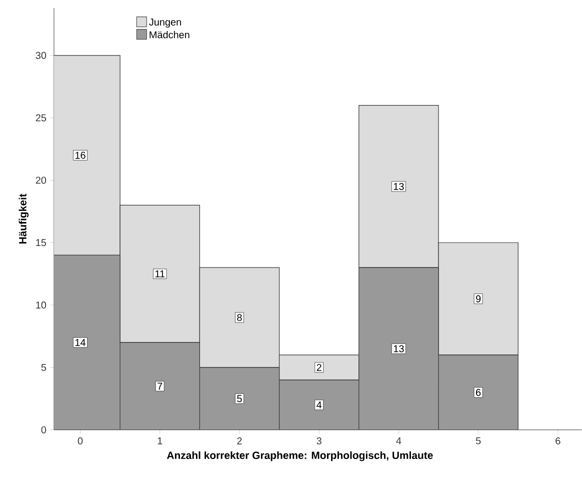 The height and width of the screenshot is (479, 582). Describe the element at coordinates (80, 342) in the screenshot. I see `data-label: 14` at that location.